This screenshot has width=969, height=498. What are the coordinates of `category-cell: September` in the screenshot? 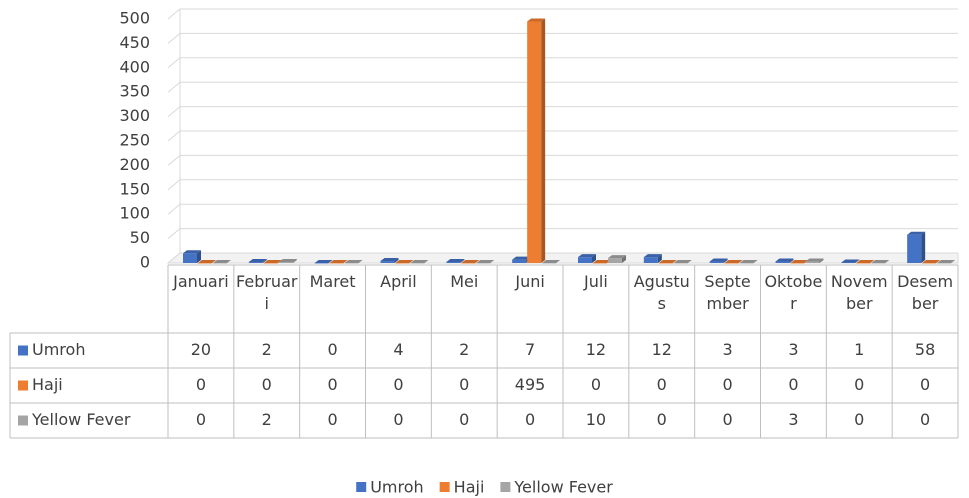 It's located at (727, 292).